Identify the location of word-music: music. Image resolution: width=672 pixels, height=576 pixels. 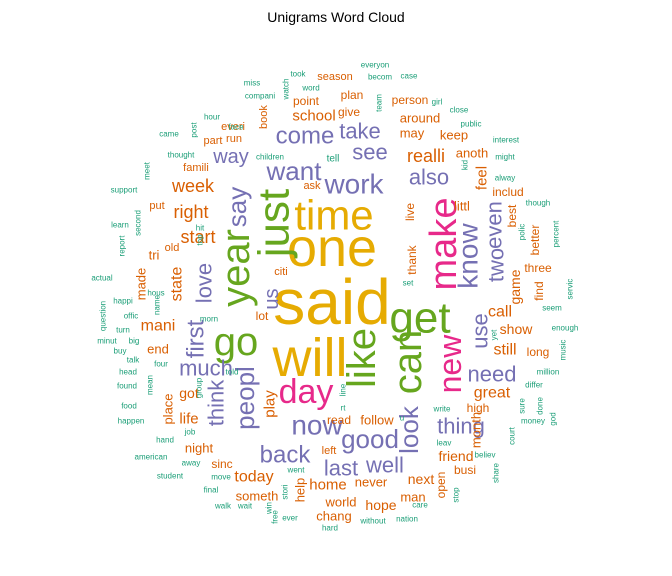
(563, 350).